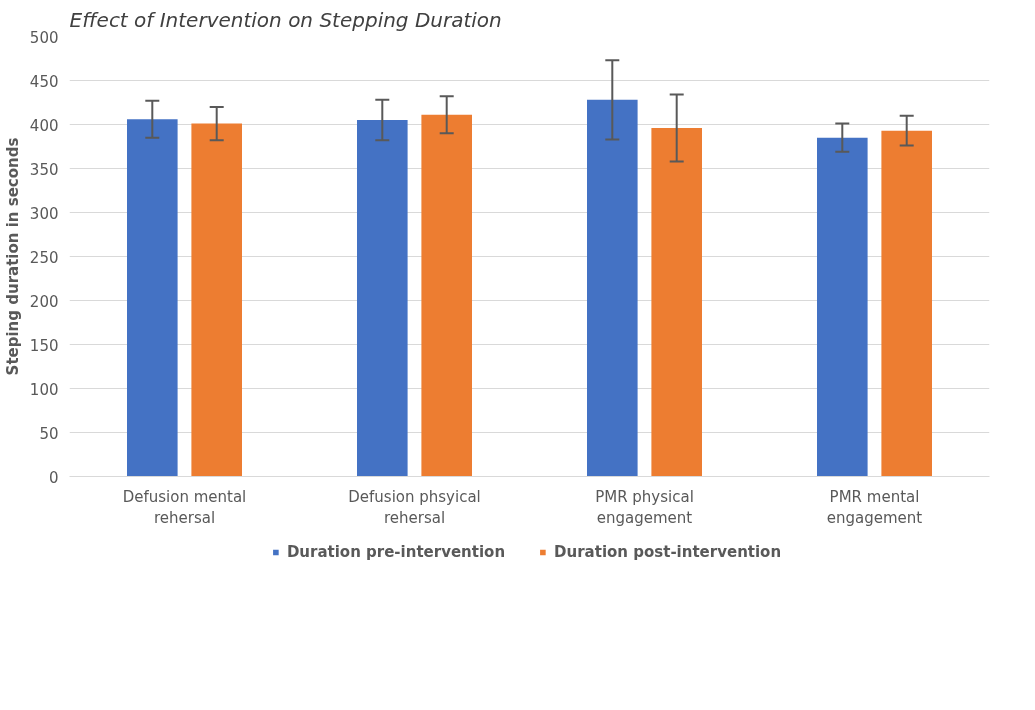  What do you see at coordinates (396, 552) in the screenshot?
I see `legend-label: Duration pre-intervention` at bounding box center [396, 552].